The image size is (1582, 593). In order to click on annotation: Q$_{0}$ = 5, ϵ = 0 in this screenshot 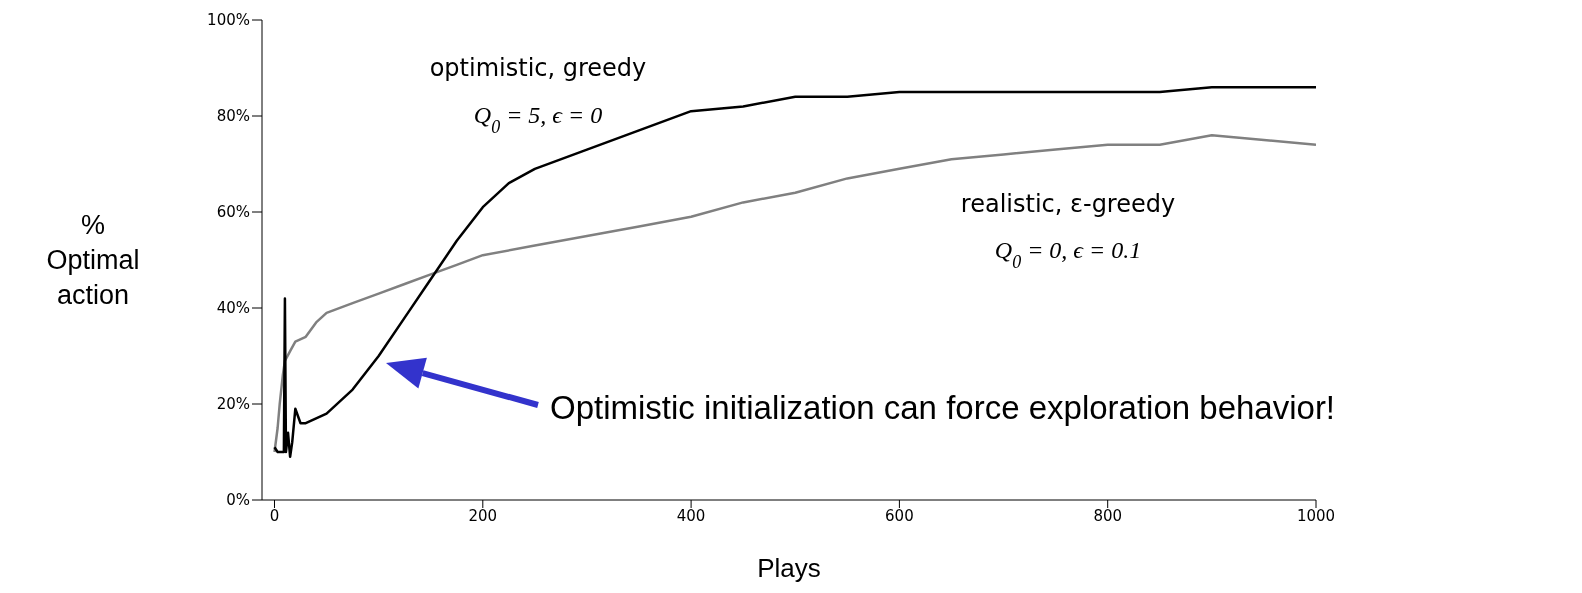, I will do `click(538, 119)`.